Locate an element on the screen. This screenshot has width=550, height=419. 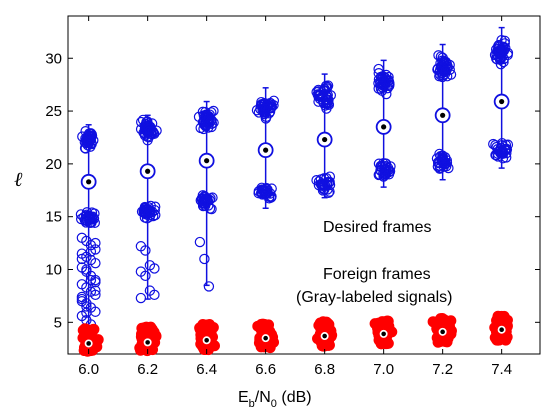
y-tick-label: 5 is located at coordinates (58, 322).